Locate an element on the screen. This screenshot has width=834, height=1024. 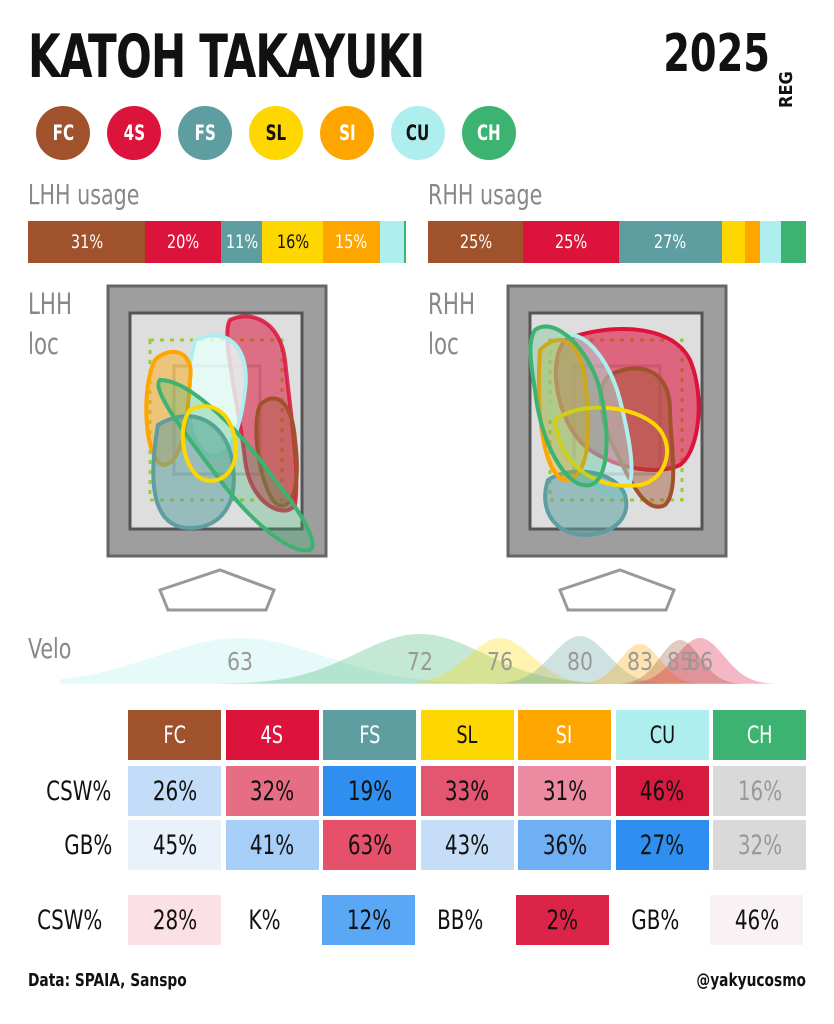
lhh-usage-segment-4s: 20% is located at coordinates (183, 242).